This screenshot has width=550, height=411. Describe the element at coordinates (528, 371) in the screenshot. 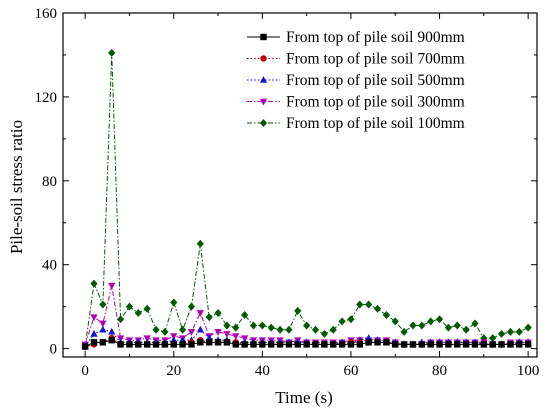

I see `x-tick-label: 100` at that location.